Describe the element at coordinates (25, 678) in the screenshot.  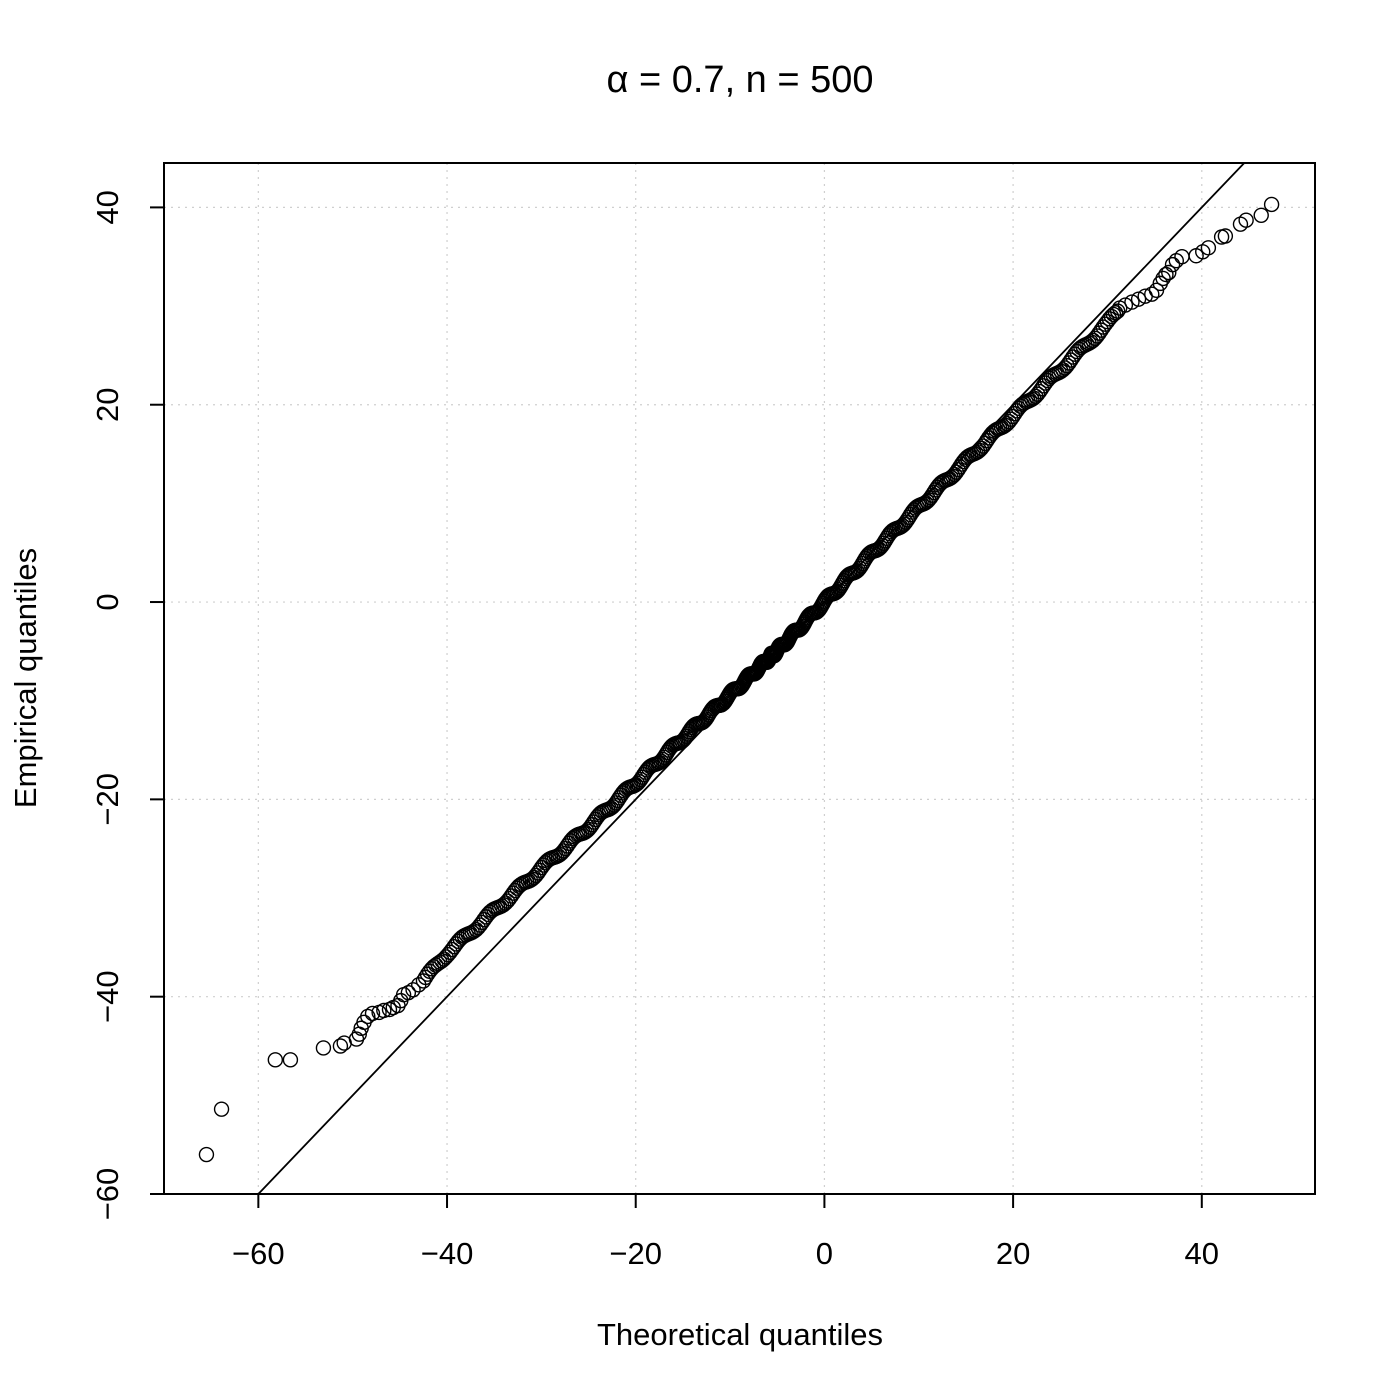
I see `y-axis-label: Empirical quantiles` at that location.